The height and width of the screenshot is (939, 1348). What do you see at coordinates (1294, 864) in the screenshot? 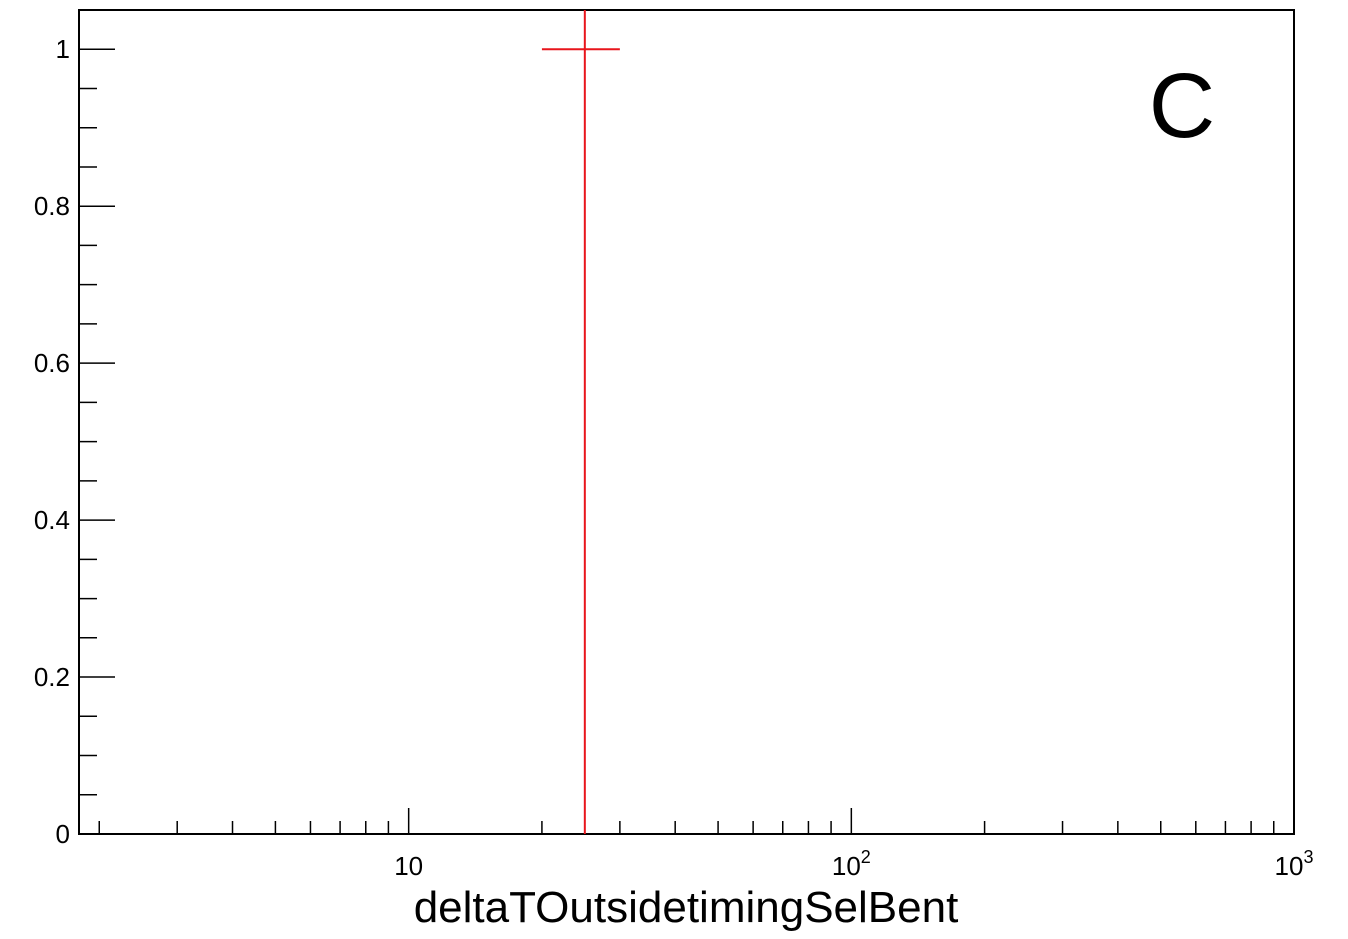
I see `x-tick-label: 10³` at bounding box center [1294, 864].